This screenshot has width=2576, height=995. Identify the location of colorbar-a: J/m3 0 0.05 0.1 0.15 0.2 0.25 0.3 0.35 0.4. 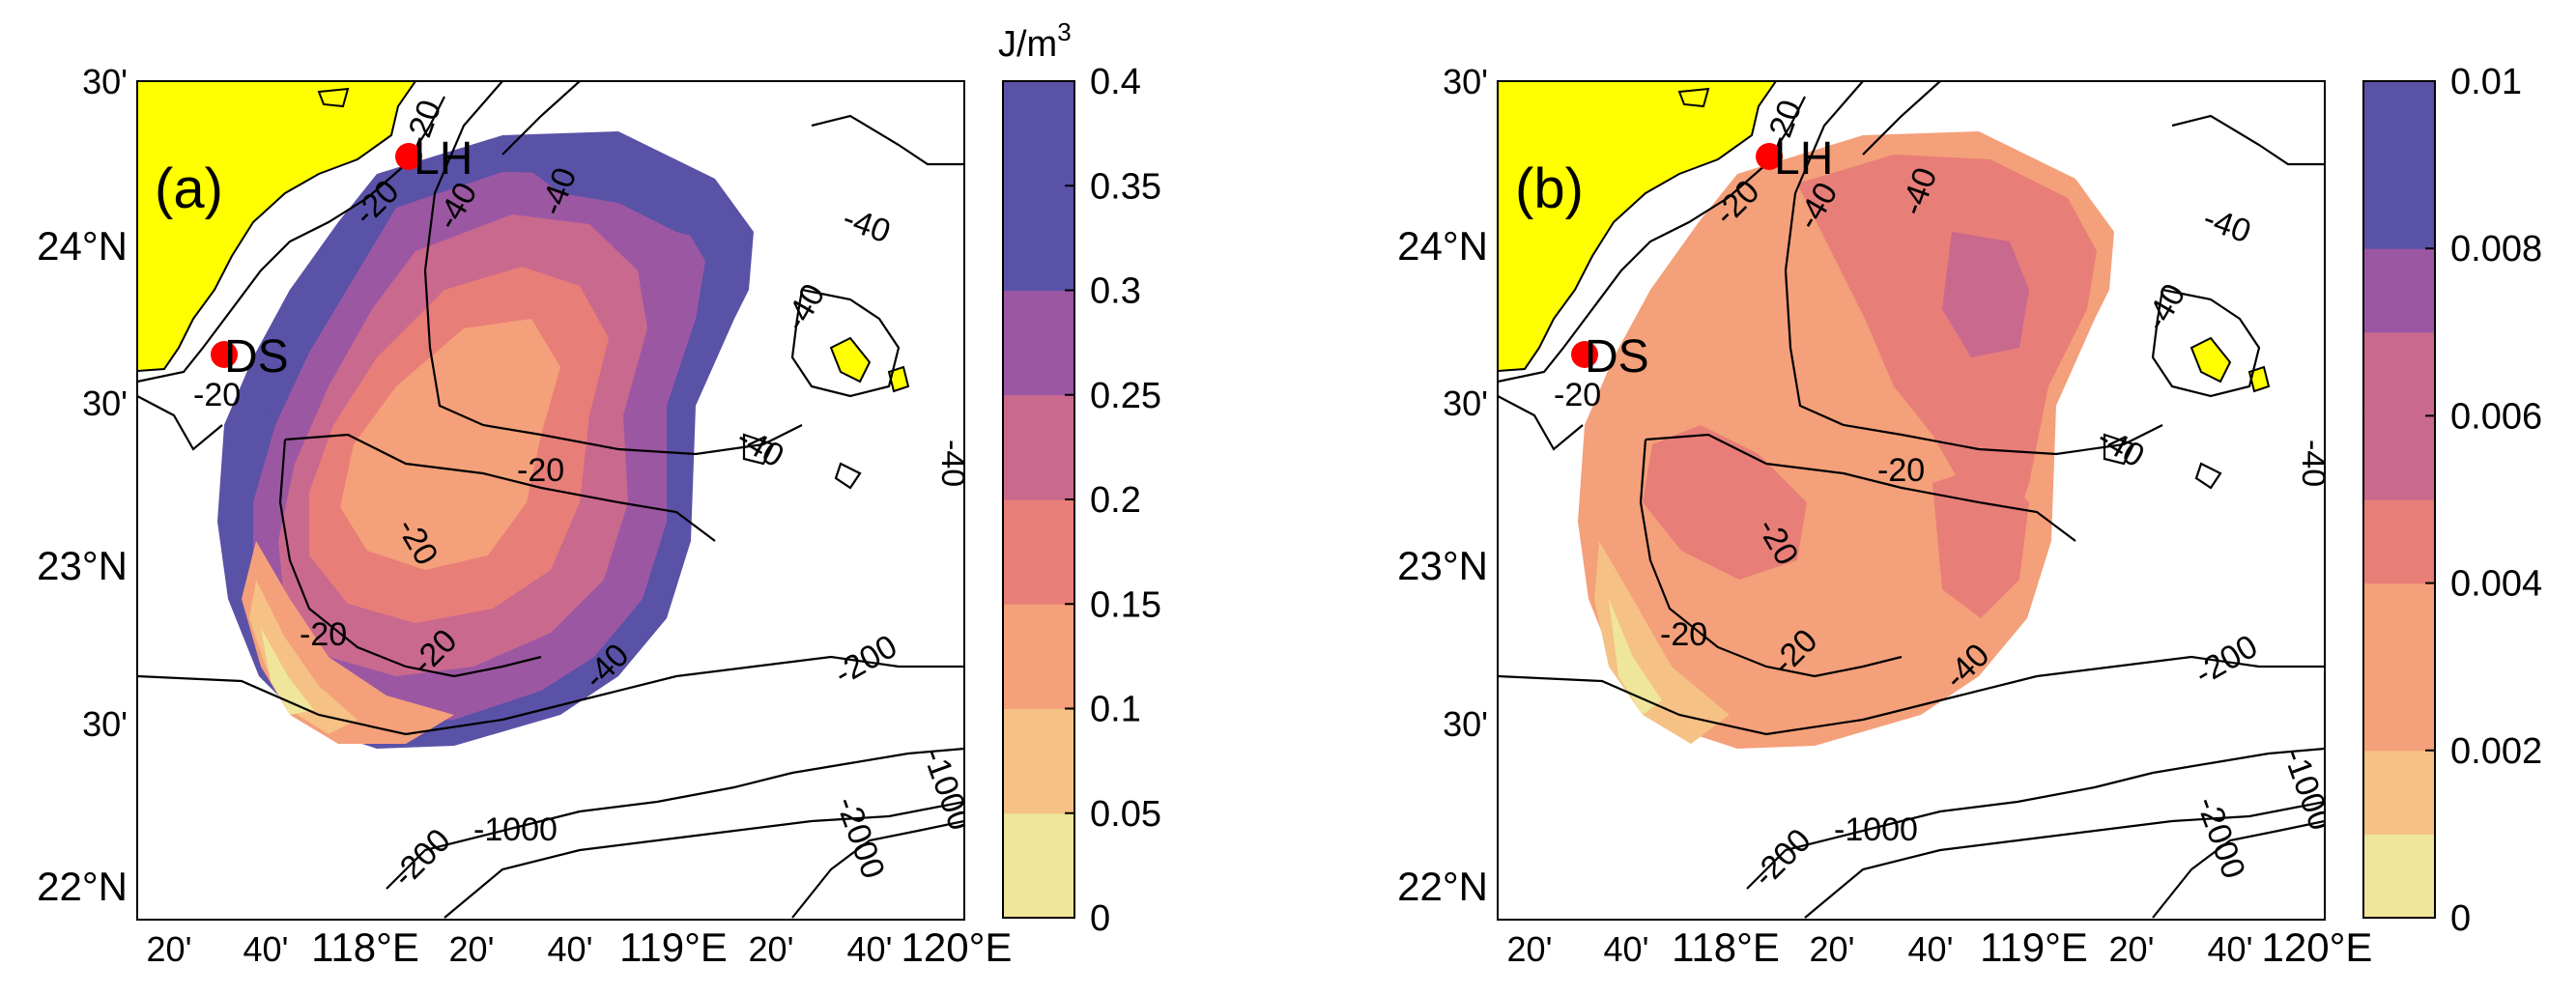
(1080, 478).